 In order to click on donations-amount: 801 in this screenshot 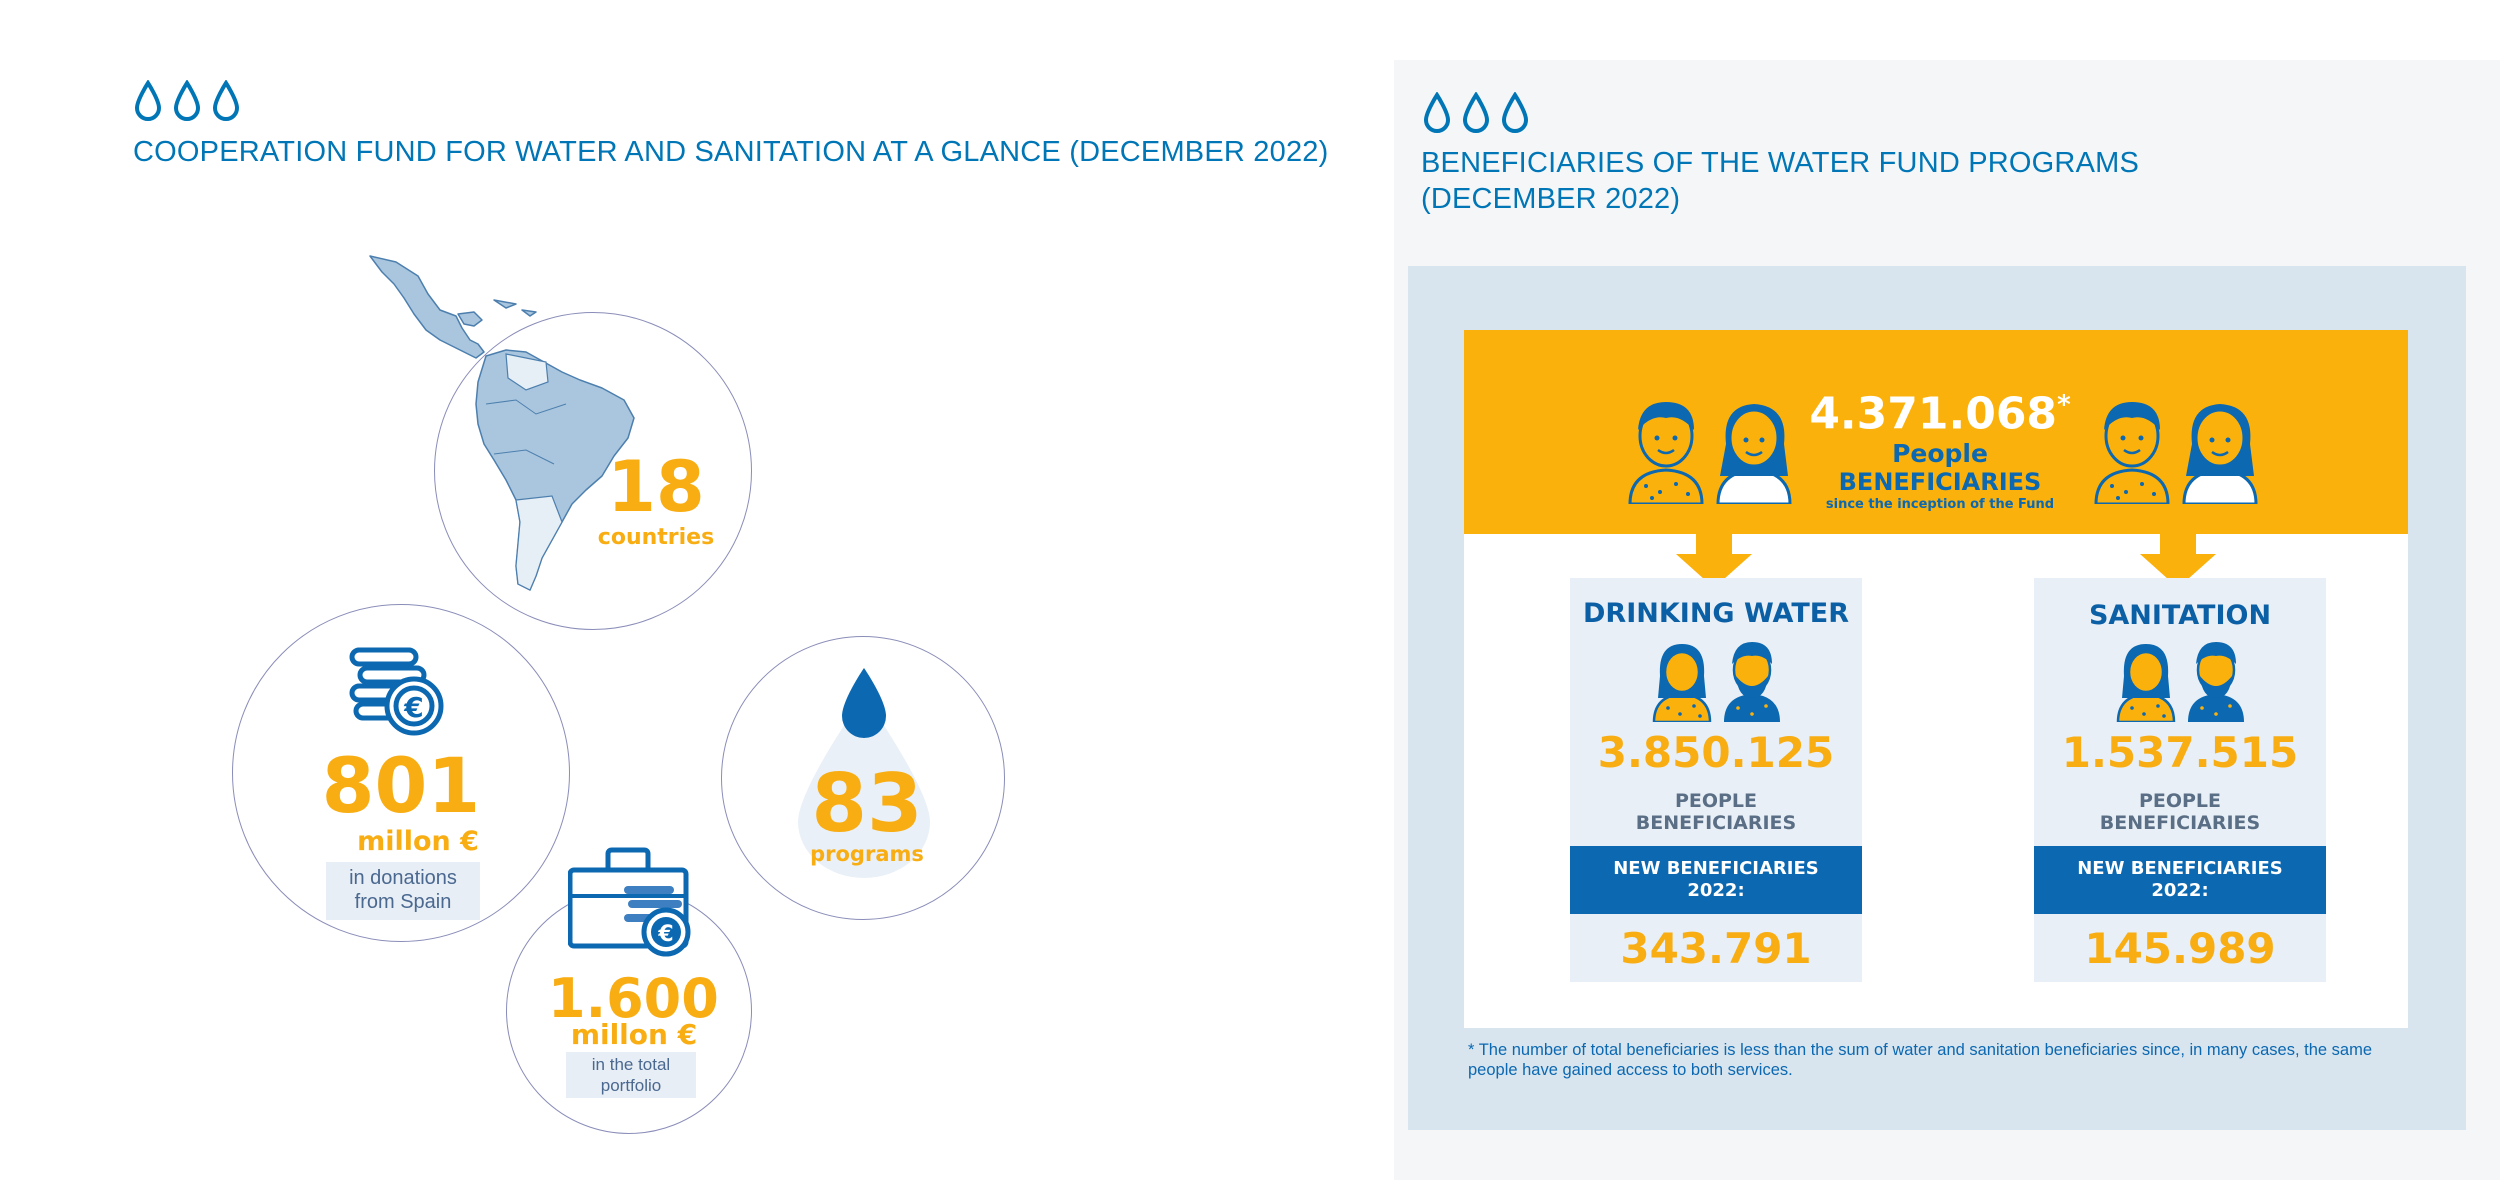, I will do `click(401, 785)`.